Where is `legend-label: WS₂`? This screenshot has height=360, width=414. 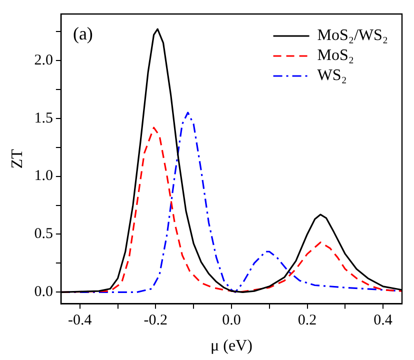 legend-label: WS₂ is located at coordinates (332, 75).